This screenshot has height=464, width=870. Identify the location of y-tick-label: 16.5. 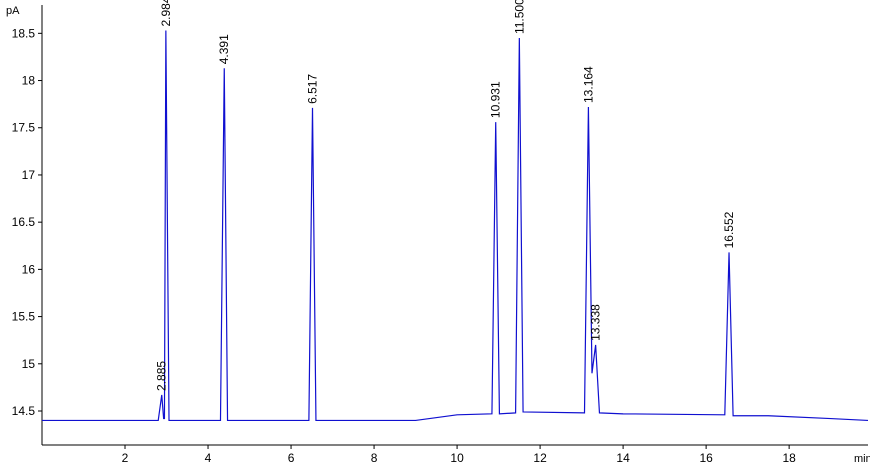
(24, 222).